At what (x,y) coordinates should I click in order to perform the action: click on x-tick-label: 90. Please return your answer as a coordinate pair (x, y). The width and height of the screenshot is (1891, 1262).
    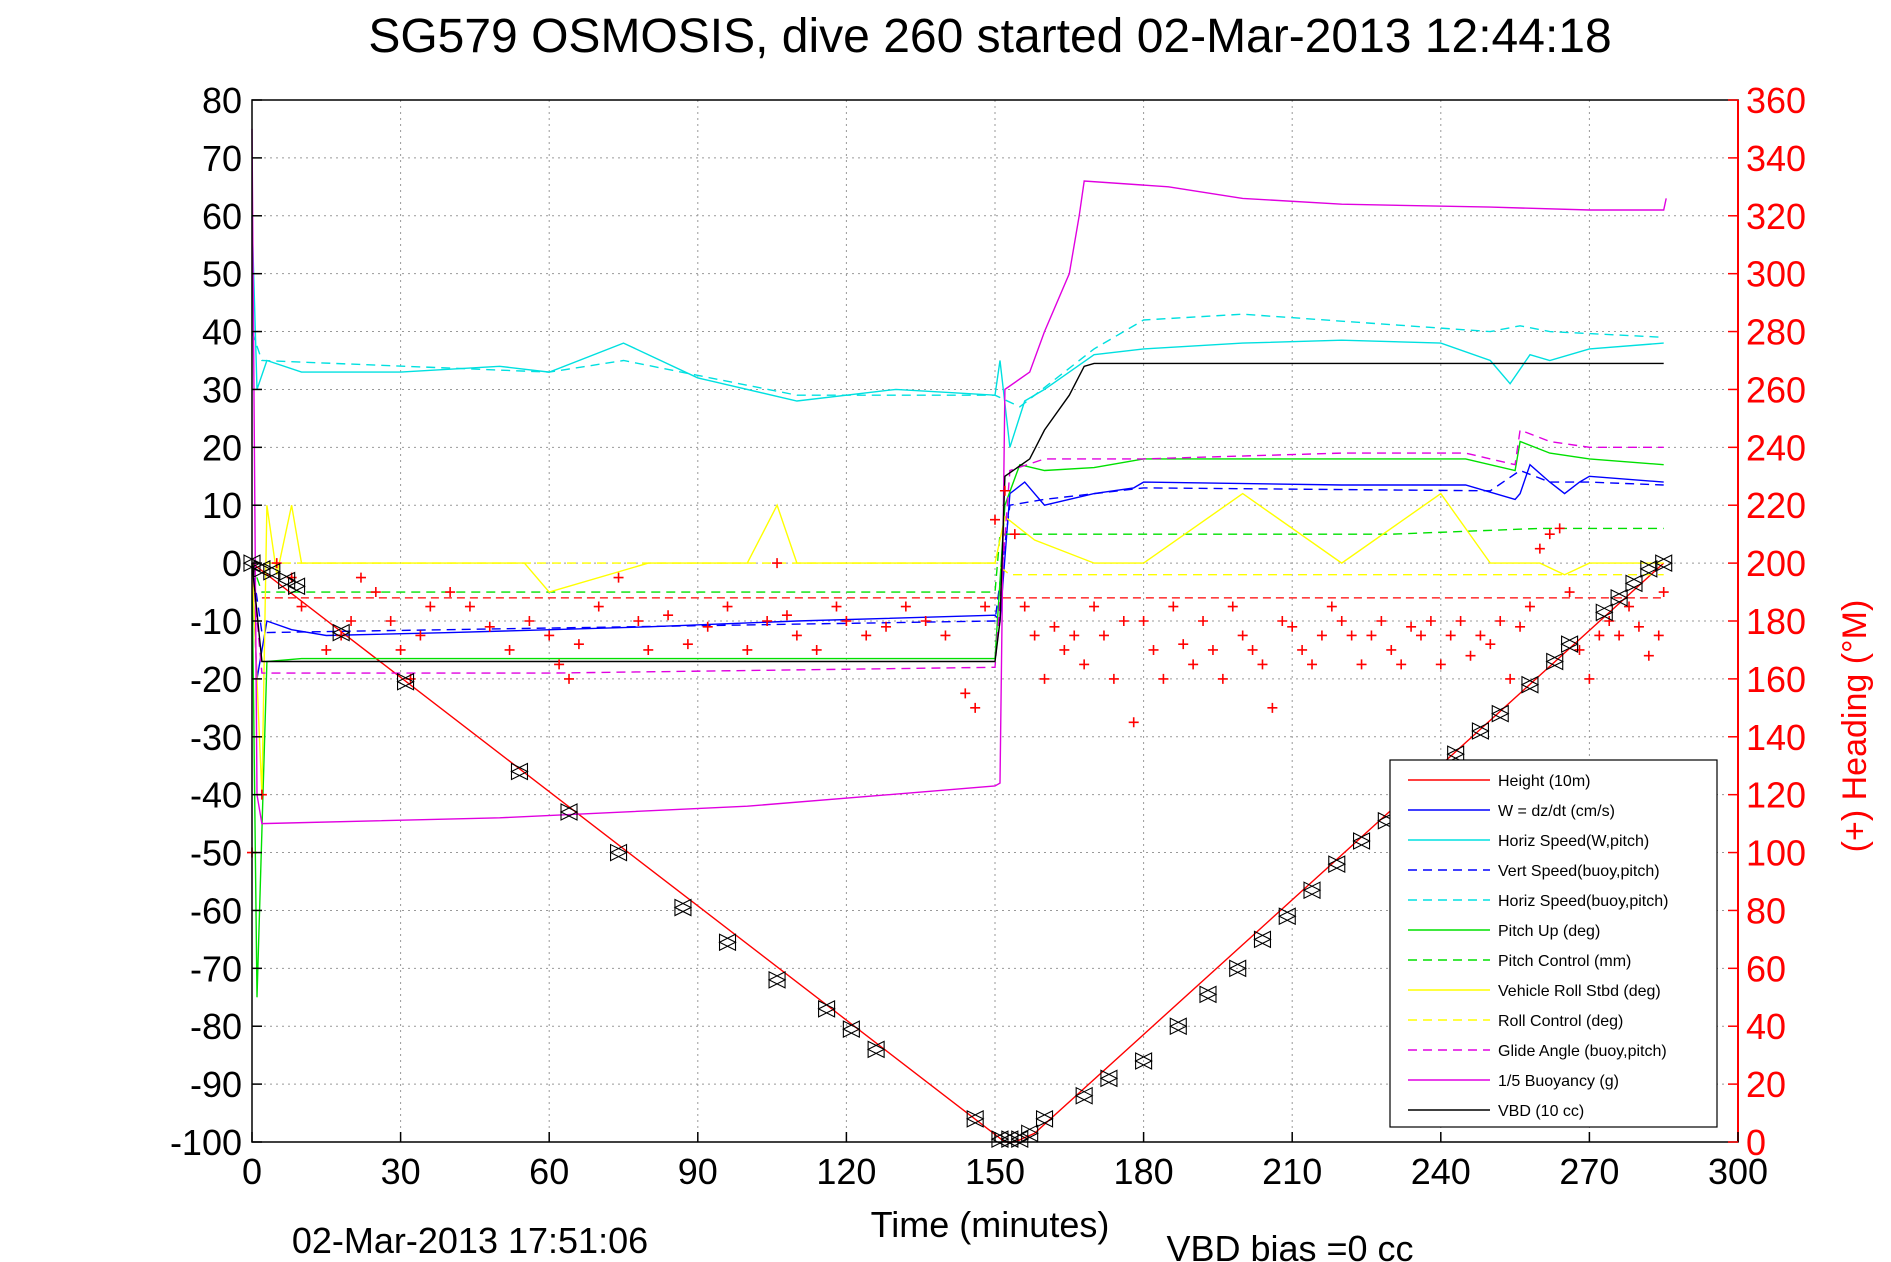
    Looking at the image, I should click on (698, 1171).